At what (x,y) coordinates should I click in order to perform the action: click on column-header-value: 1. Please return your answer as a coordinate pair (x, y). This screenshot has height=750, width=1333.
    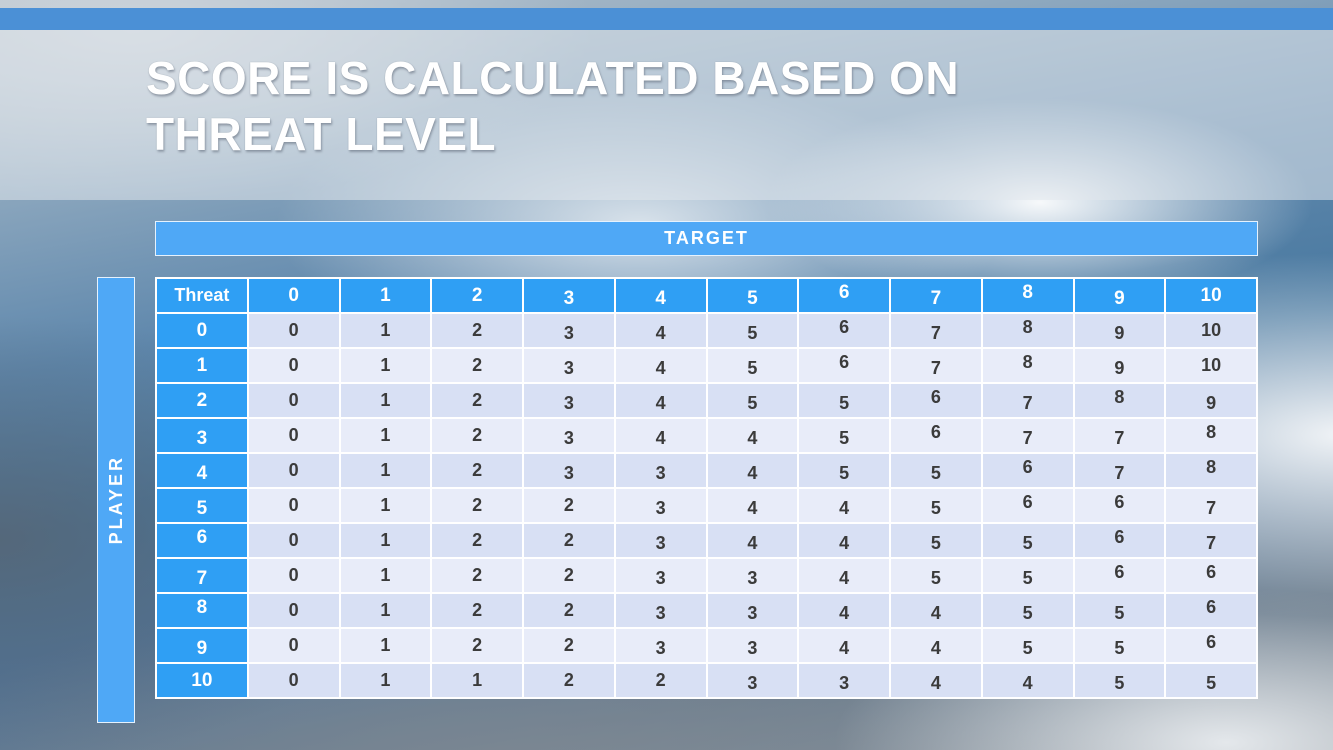
    Looking at the image, I should click on (385, 295).